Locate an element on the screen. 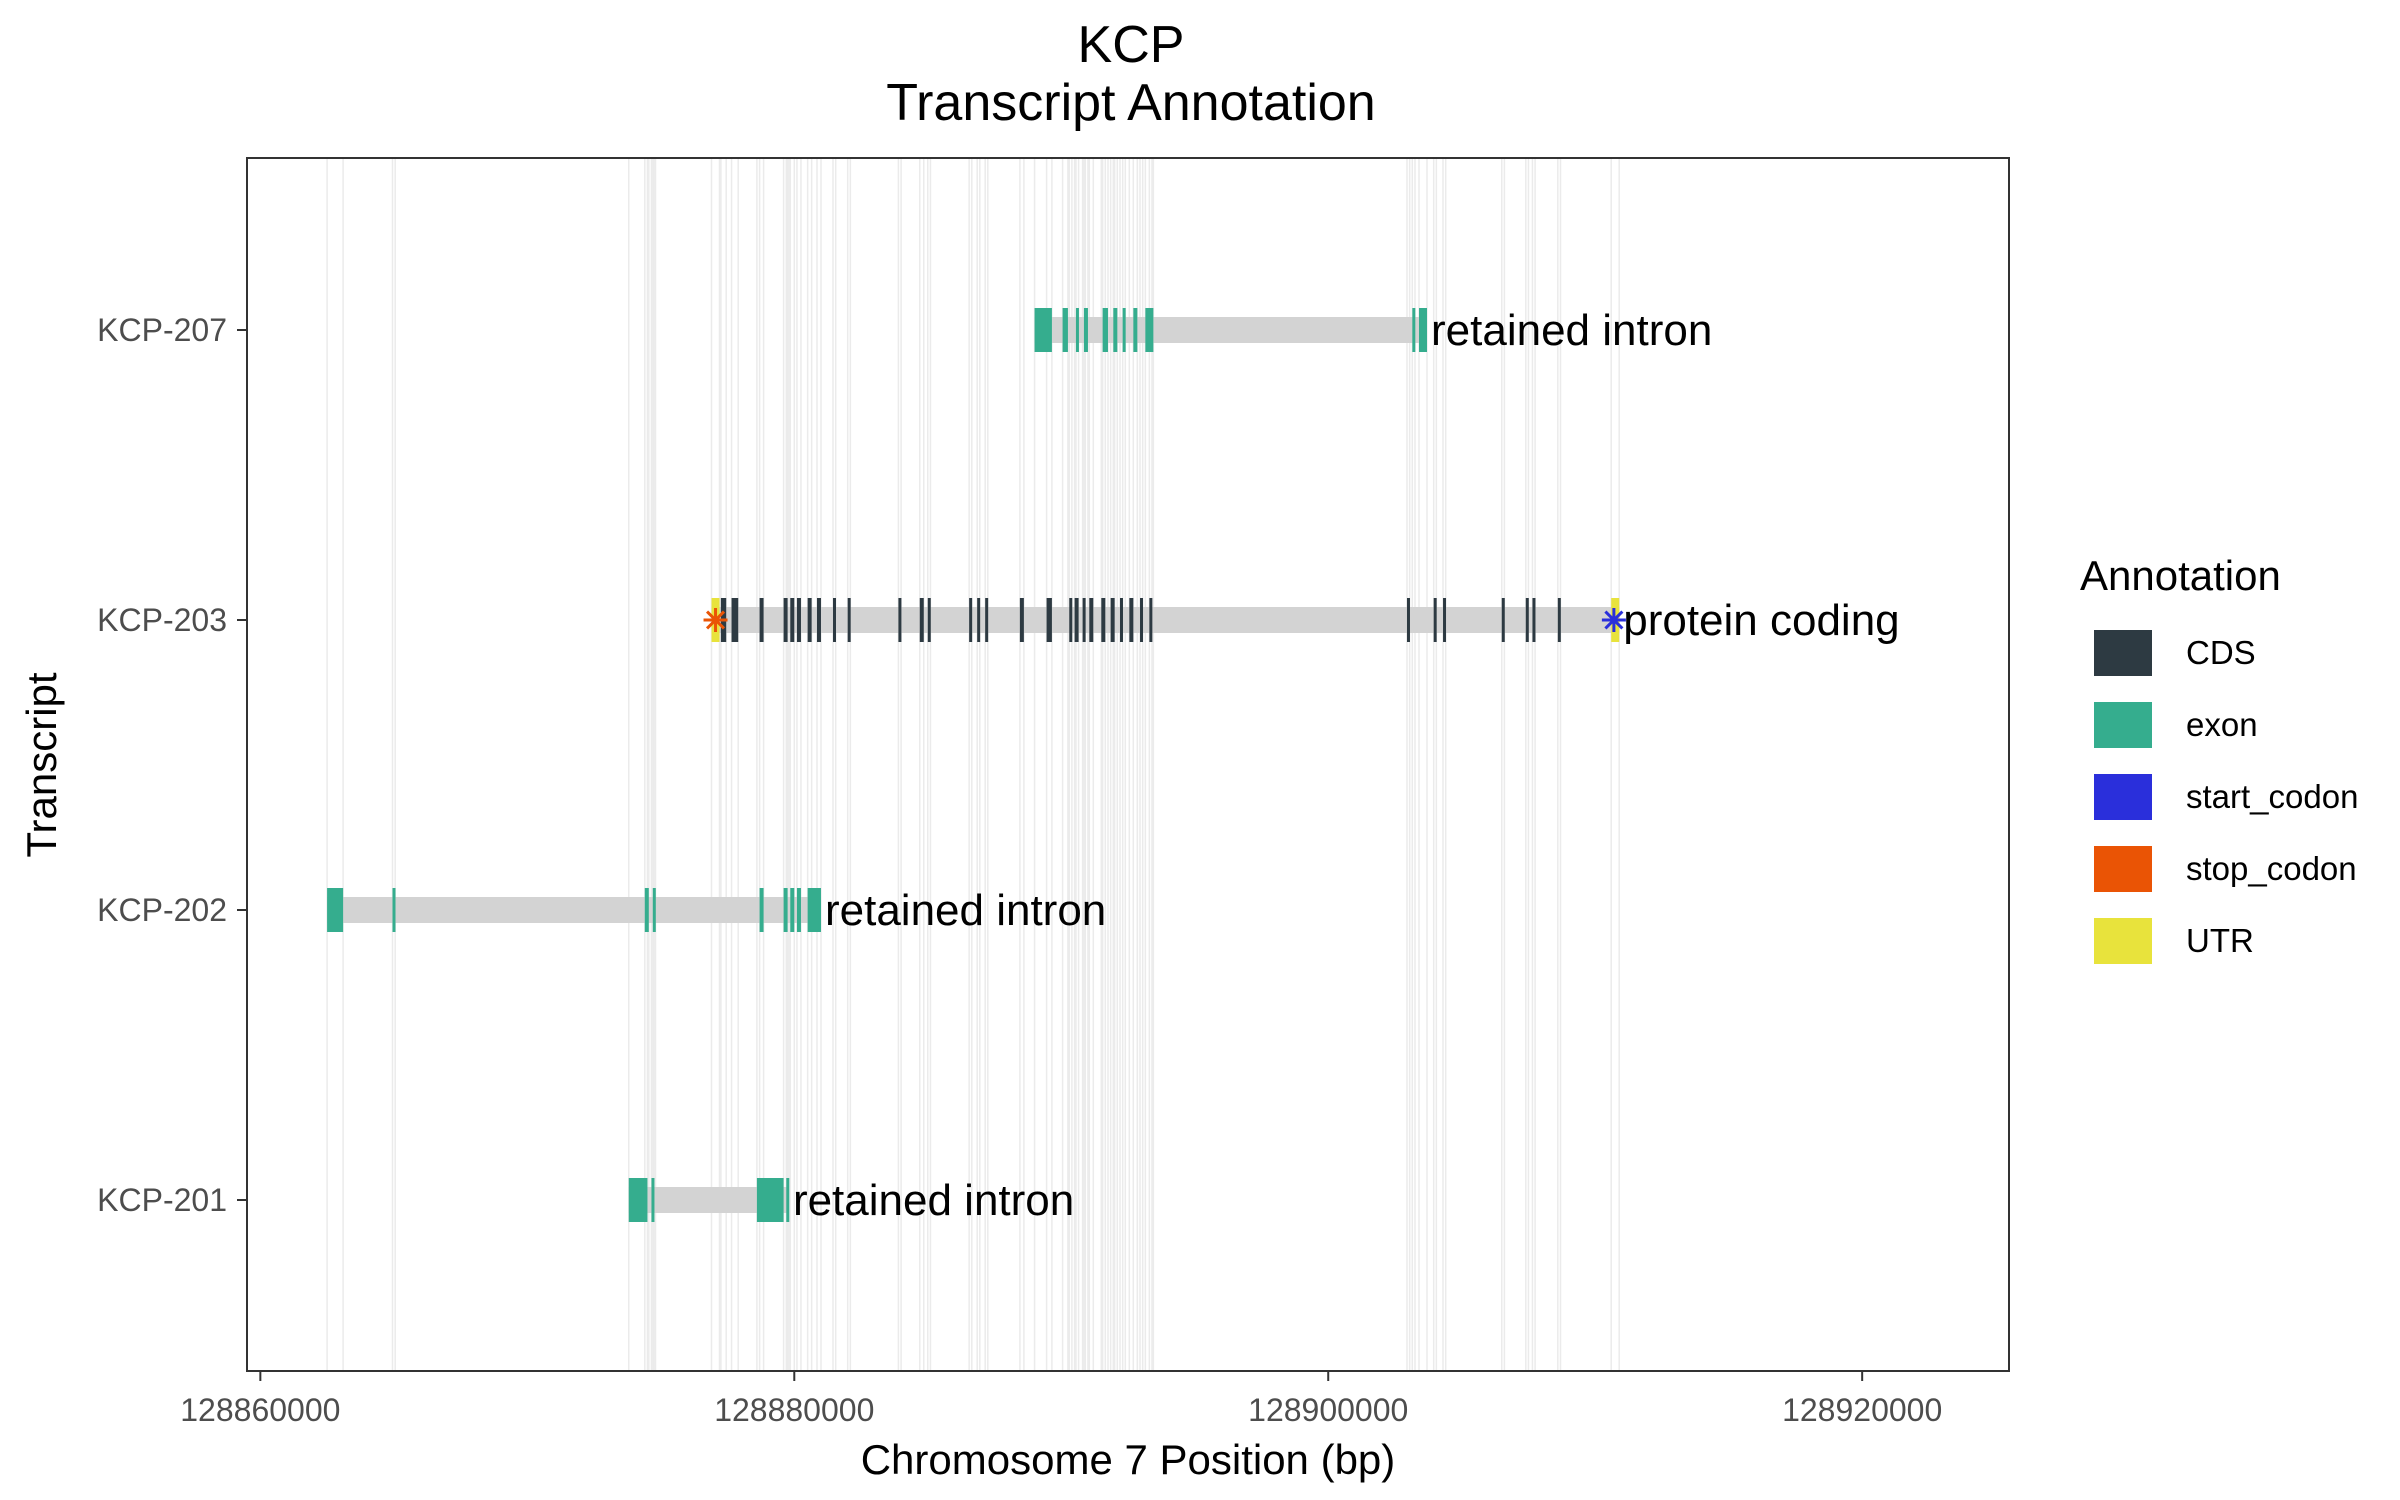 The height and width of the screenshot is (1500, 2400). stop-codon-marker is located at coordinates (715, 620).